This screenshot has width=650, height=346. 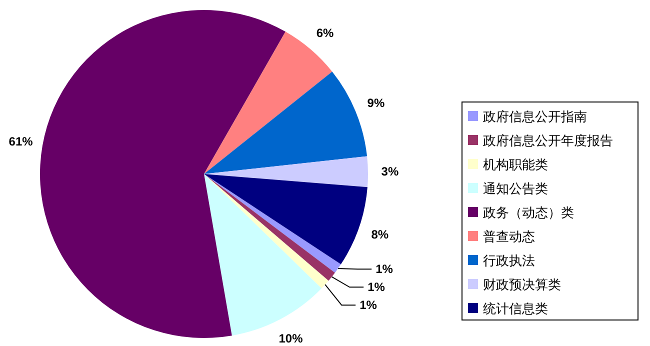 I want to click on legend-label: 机构职能类, so click(x=515, y=165).